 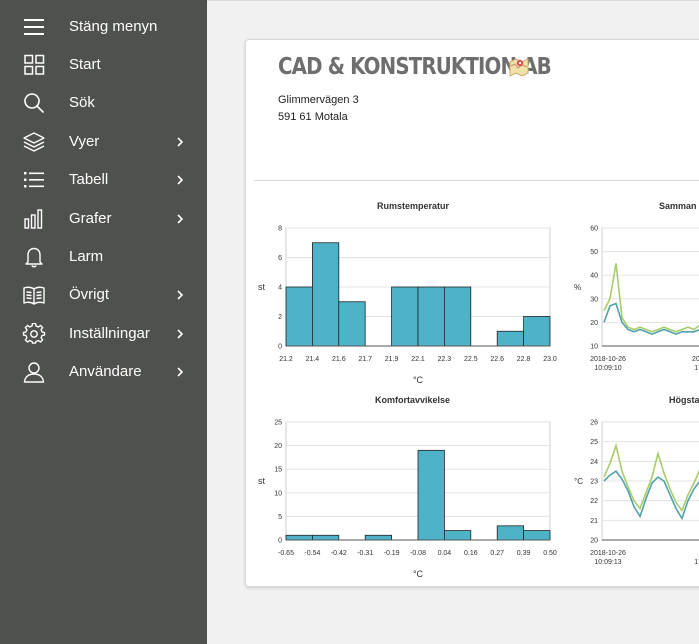 I want to click on x-tick-label: 22.6, so click(x=497, y=359).